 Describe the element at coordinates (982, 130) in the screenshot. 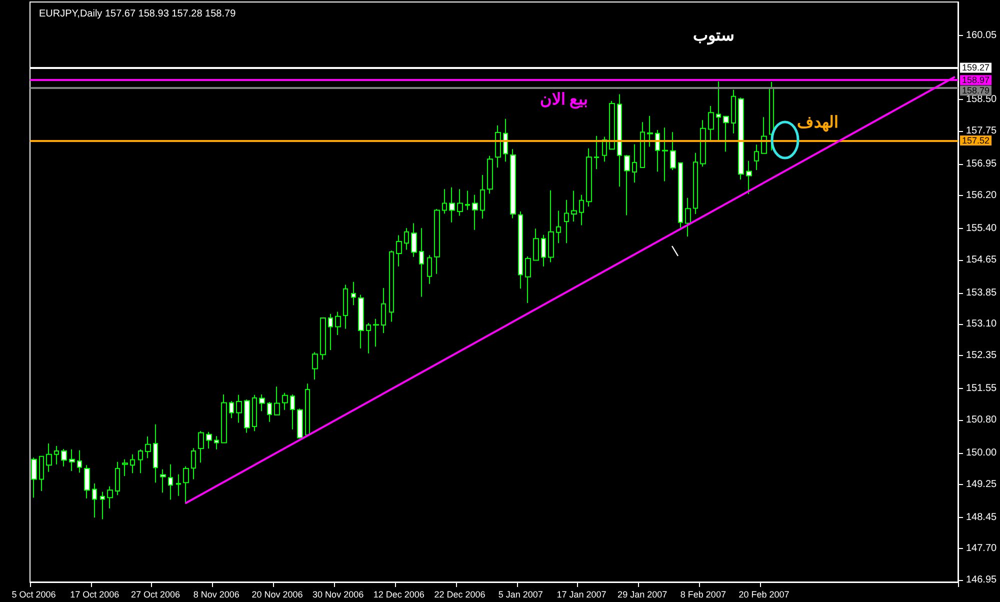

I see `y-tick-label: 157.75` at that location.